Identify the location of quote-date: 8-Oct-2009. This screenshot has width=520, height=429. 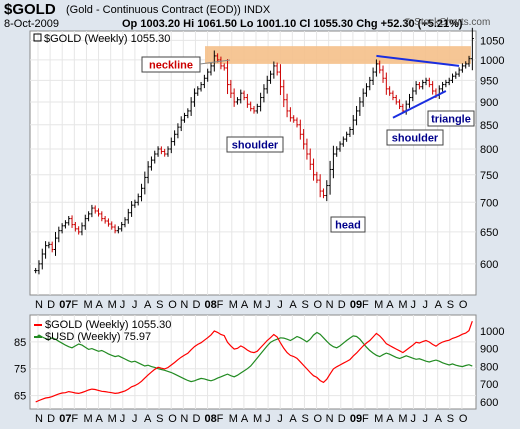
(32, 24).